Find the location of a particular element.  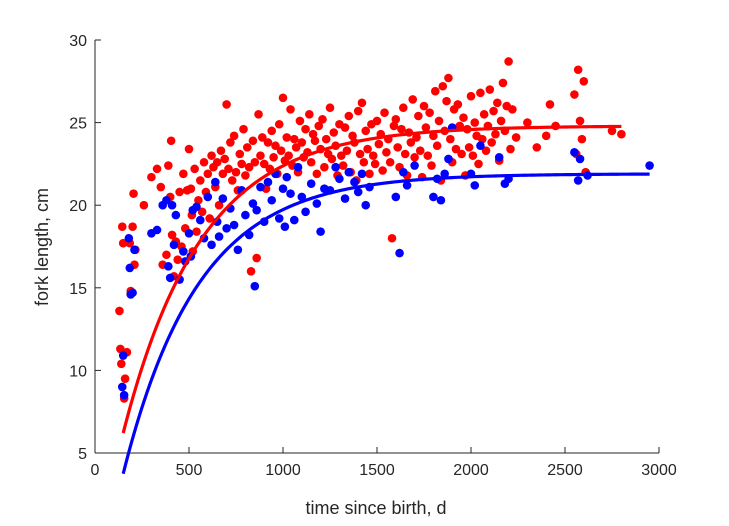

x-axis-label: time since birth, d is located at coordinates (375, 508).